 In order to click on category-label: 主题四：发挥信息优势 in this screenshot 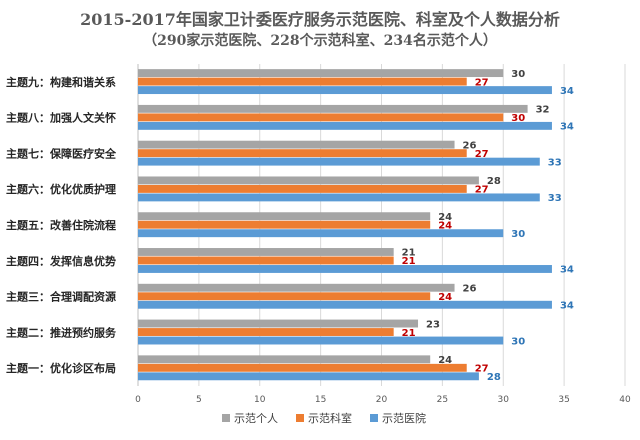, I will do `click(61, 261)`.